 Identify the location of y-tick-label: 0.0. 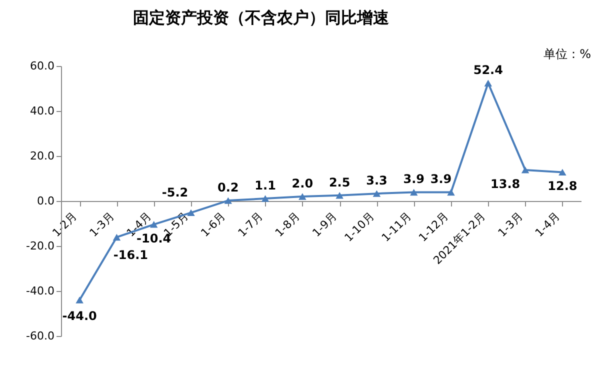
(45, 201).